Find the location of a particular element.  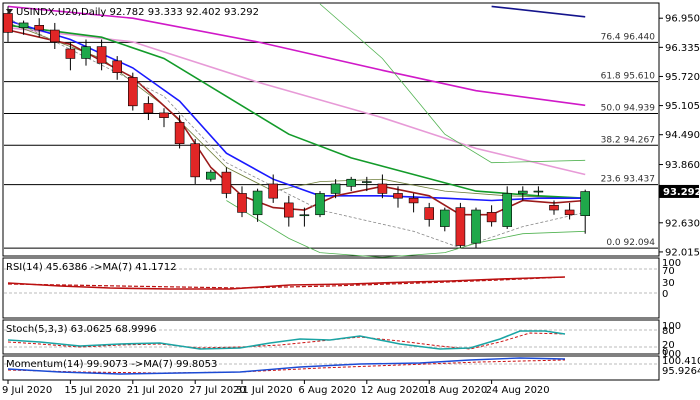

stoch-pane: Stoch(5,3,3) 63.0625 68.9996 100 80 20 0 is located at coordinates (341, 338).